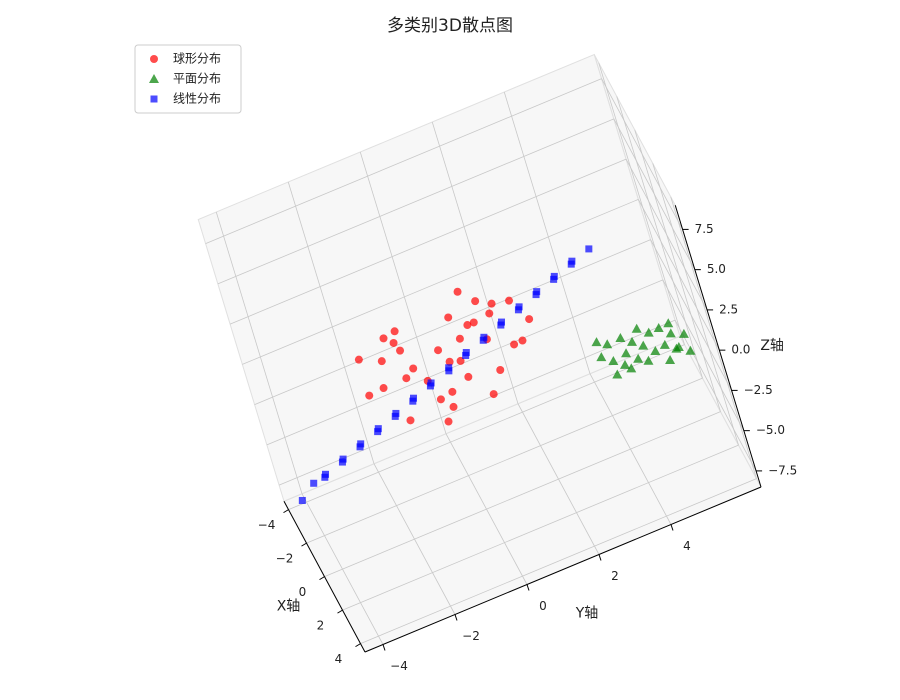 This screenshot has height=700, width=900. Describe the element at coordinates (758, 390) in the screenshot. I see `tick-label: −2.5` at that location.